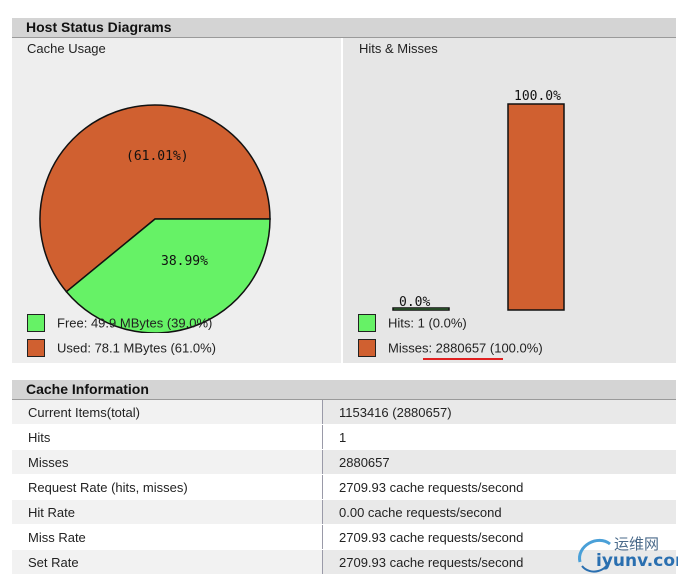  I want to click on legend-free-swatch, so click(36, 323).